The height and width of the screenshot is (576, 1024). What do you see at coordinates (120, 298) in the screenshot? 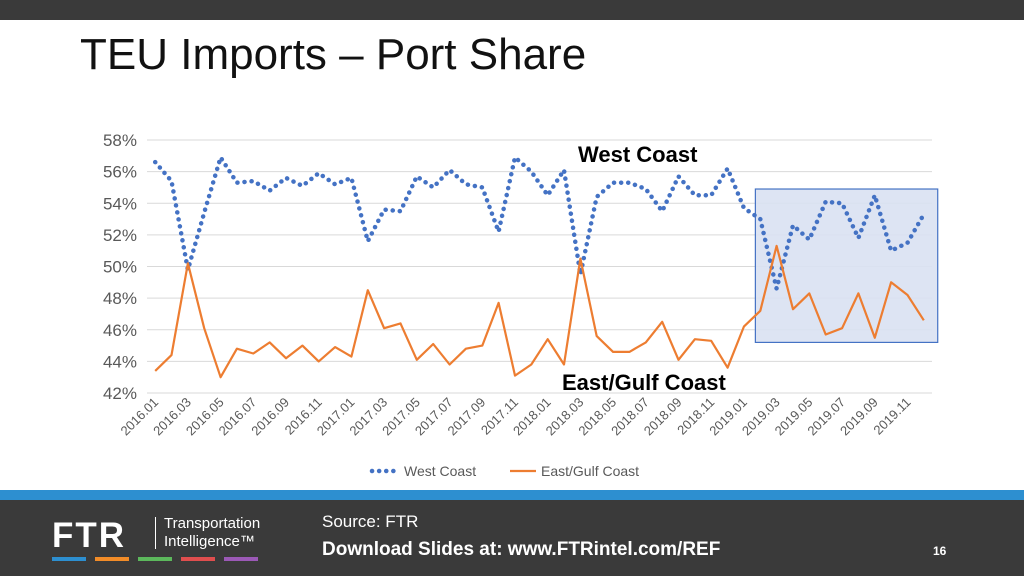
I see `y-tick-label: 48%` at bounding box center [120, 298].